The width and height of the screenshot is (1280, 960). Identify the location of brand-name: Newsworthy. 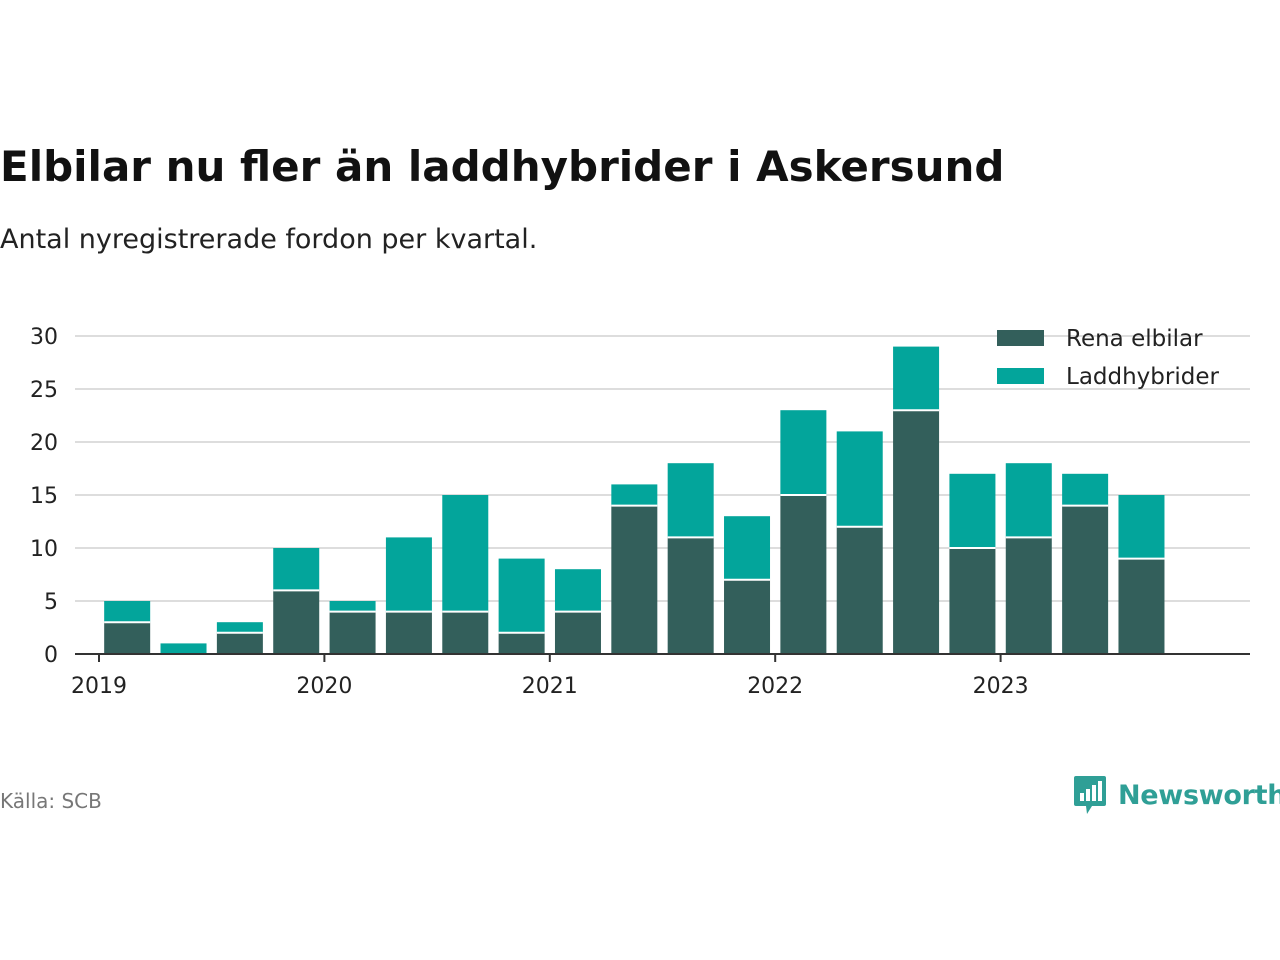
(1199, 795).